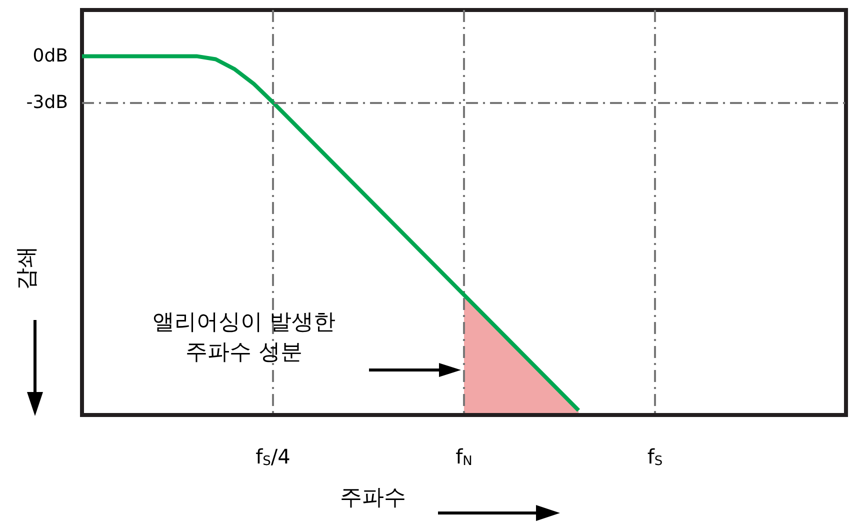  I want to click on y-tick-label: 0dB, so click(50, 56).